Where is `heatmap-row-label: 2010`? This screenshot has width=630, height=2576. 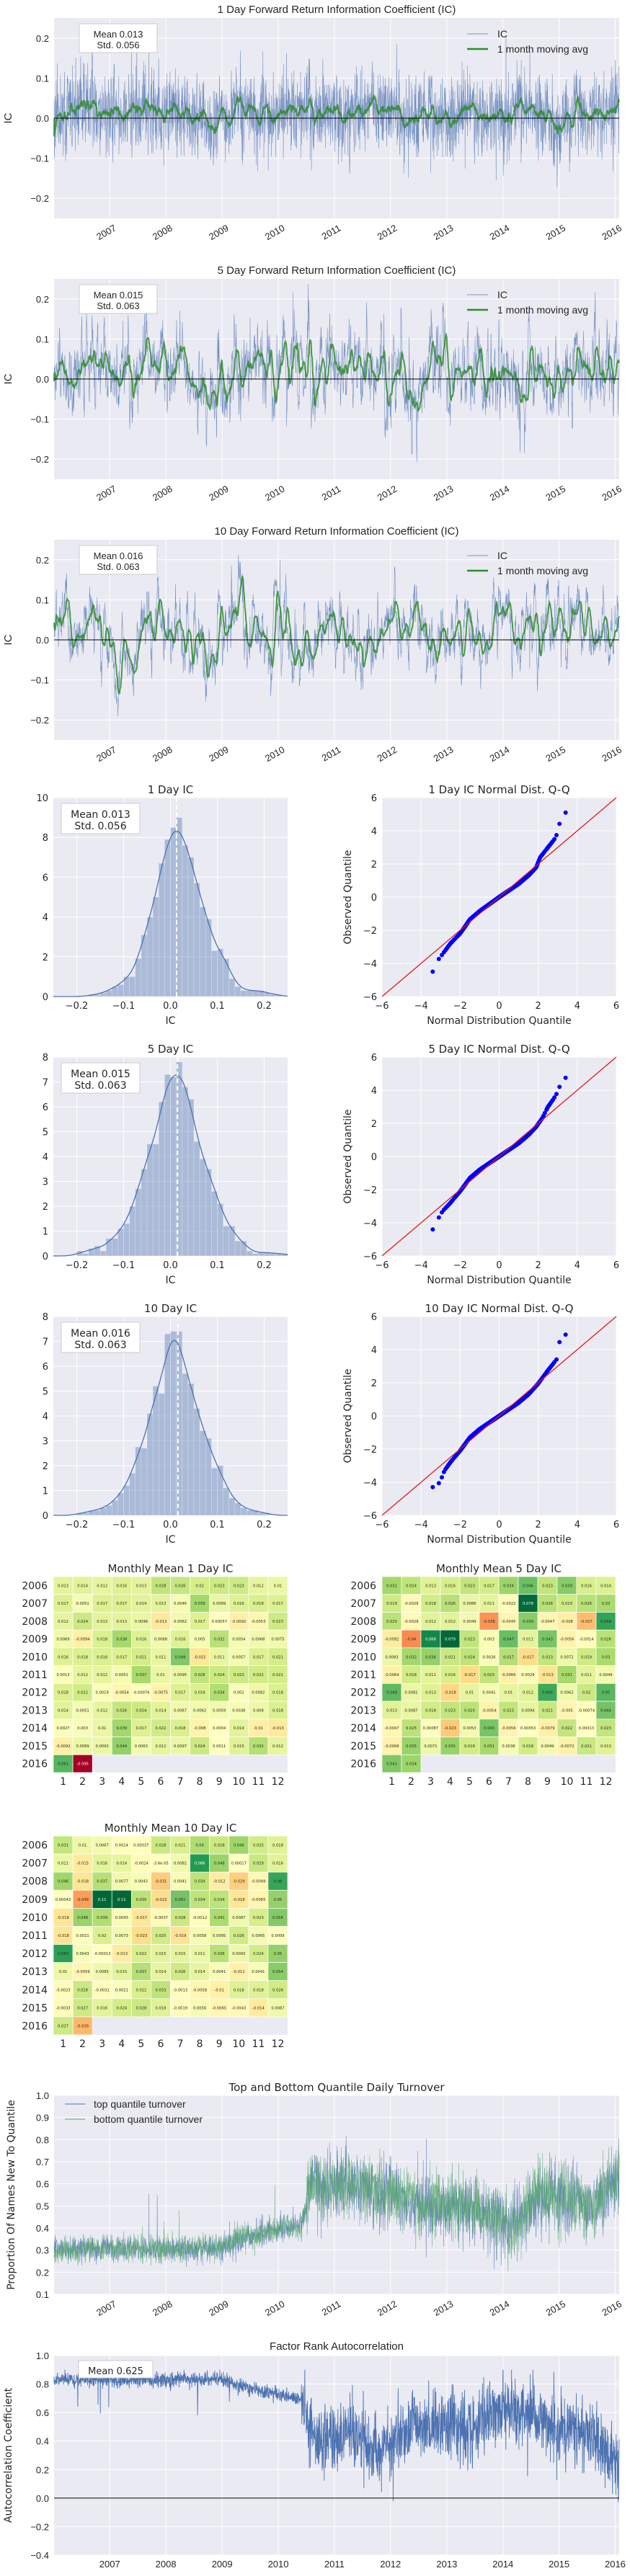 heatmap-row-label: 2010 is located at coordinates (35, 1918).